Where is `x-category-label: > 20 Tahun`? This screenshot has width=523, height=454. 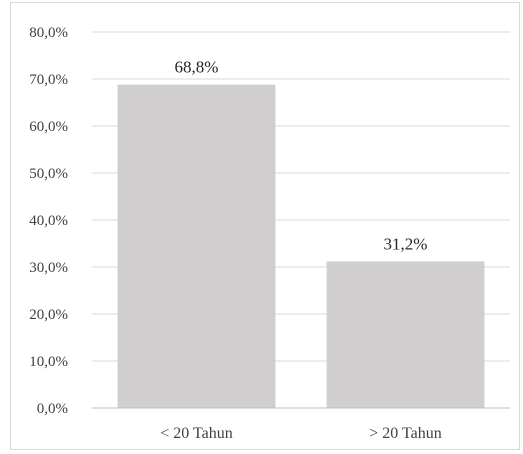 x-category-label: > 20 Tahun is located at coordinates (405, 433).